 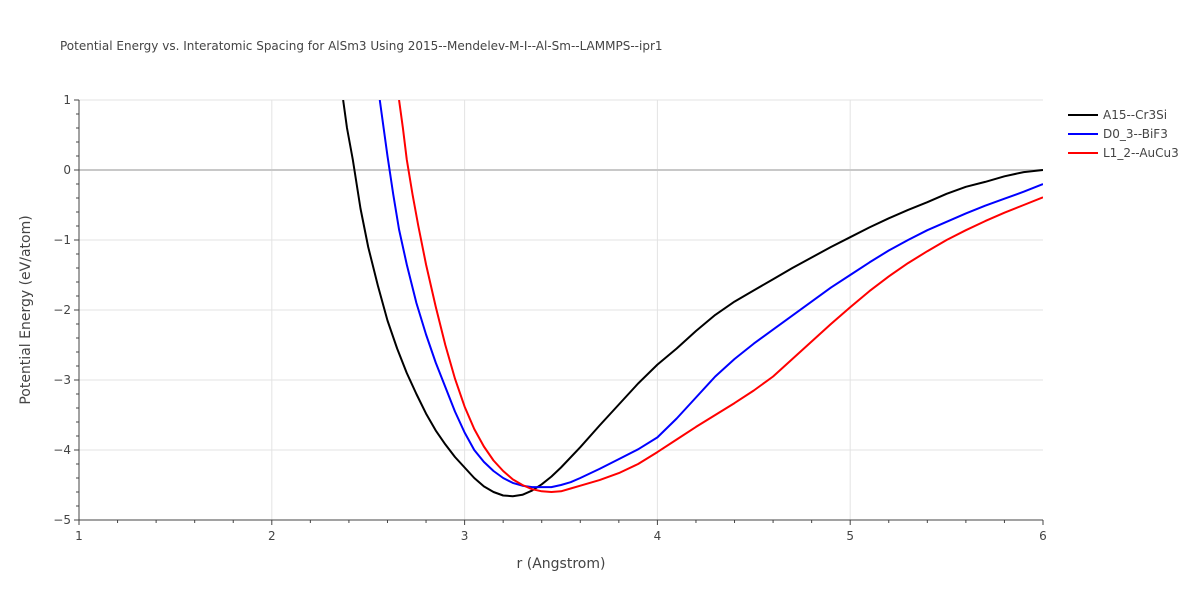 What do you see at coordinates (62, 450) in the screenshot?
I see `y-tick-label: −4` at bounding box center [62, 450].